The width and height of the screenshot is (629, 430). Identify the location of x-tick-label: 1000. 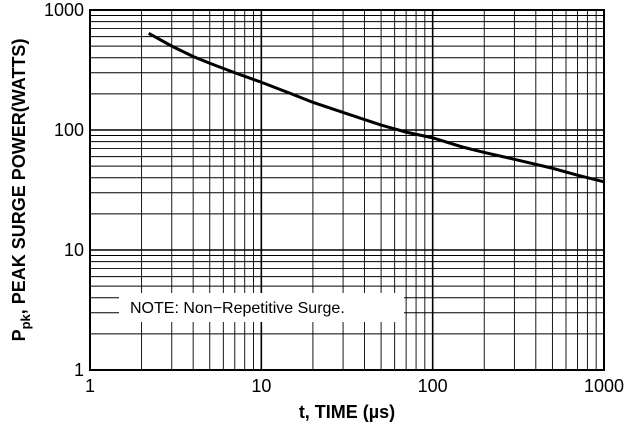
(604, 386).